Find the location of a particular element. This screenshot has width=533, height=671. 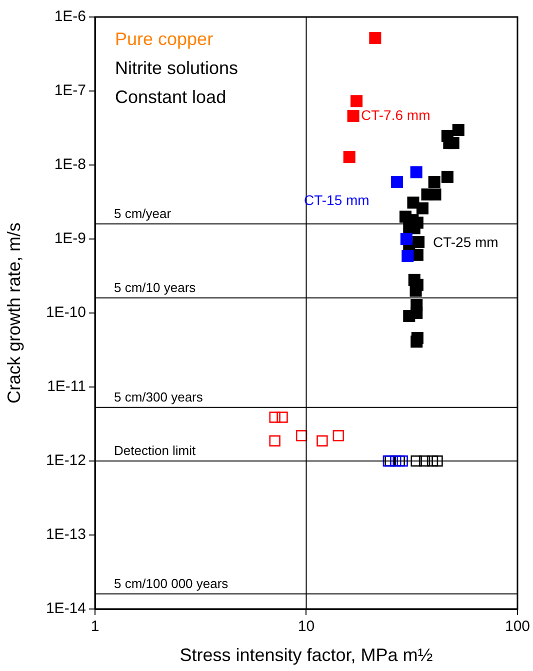

y-tick-label: 1E-7 is located at coordinates (70, 91).